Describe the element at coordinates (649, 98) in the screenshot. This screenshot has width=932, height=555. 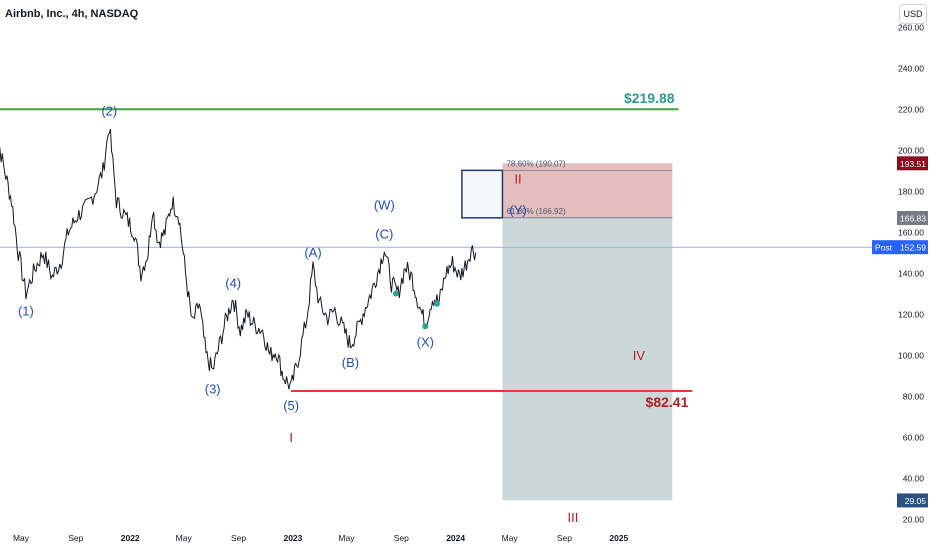
I see `level-label-0: $219.88` at that location.